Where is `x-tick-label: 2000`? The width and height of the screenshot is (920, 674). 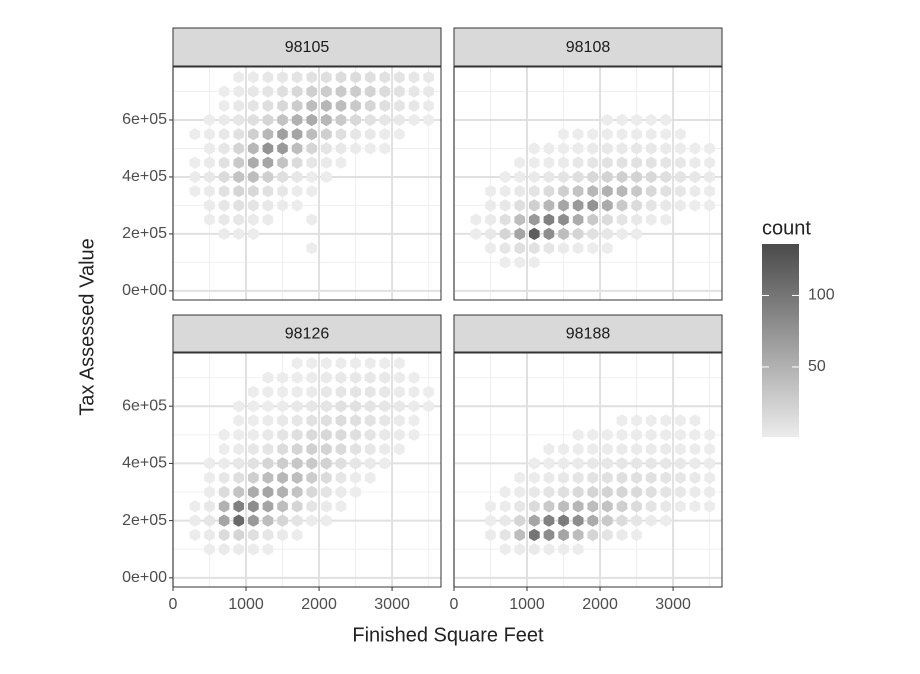 x-tick-label: 2000 is located at coordinates (319, 604).